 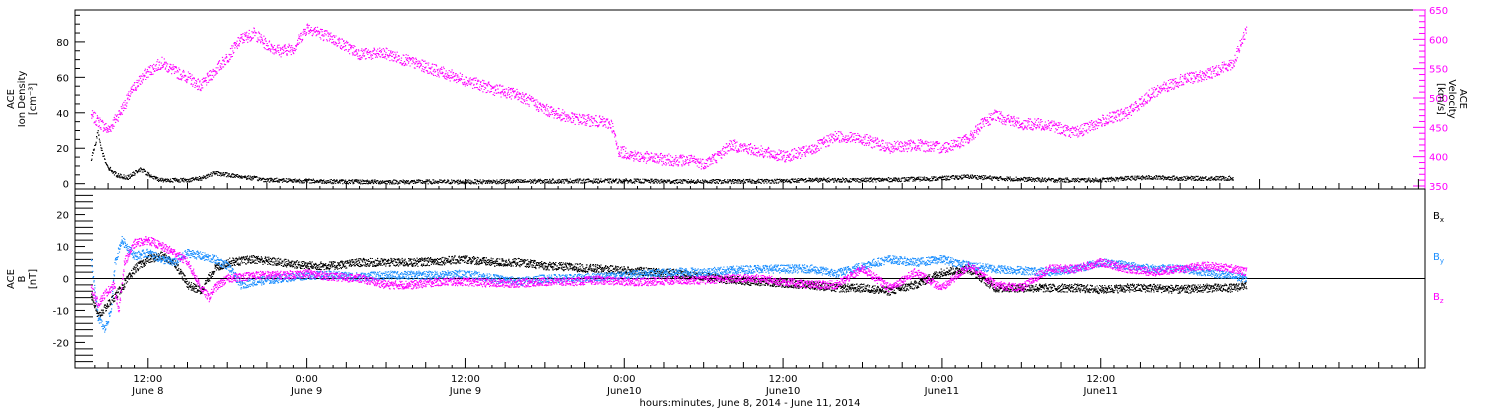 I want to click on density-axis-ticks: 0 20 40 60 80, so click(x=70, y=102).